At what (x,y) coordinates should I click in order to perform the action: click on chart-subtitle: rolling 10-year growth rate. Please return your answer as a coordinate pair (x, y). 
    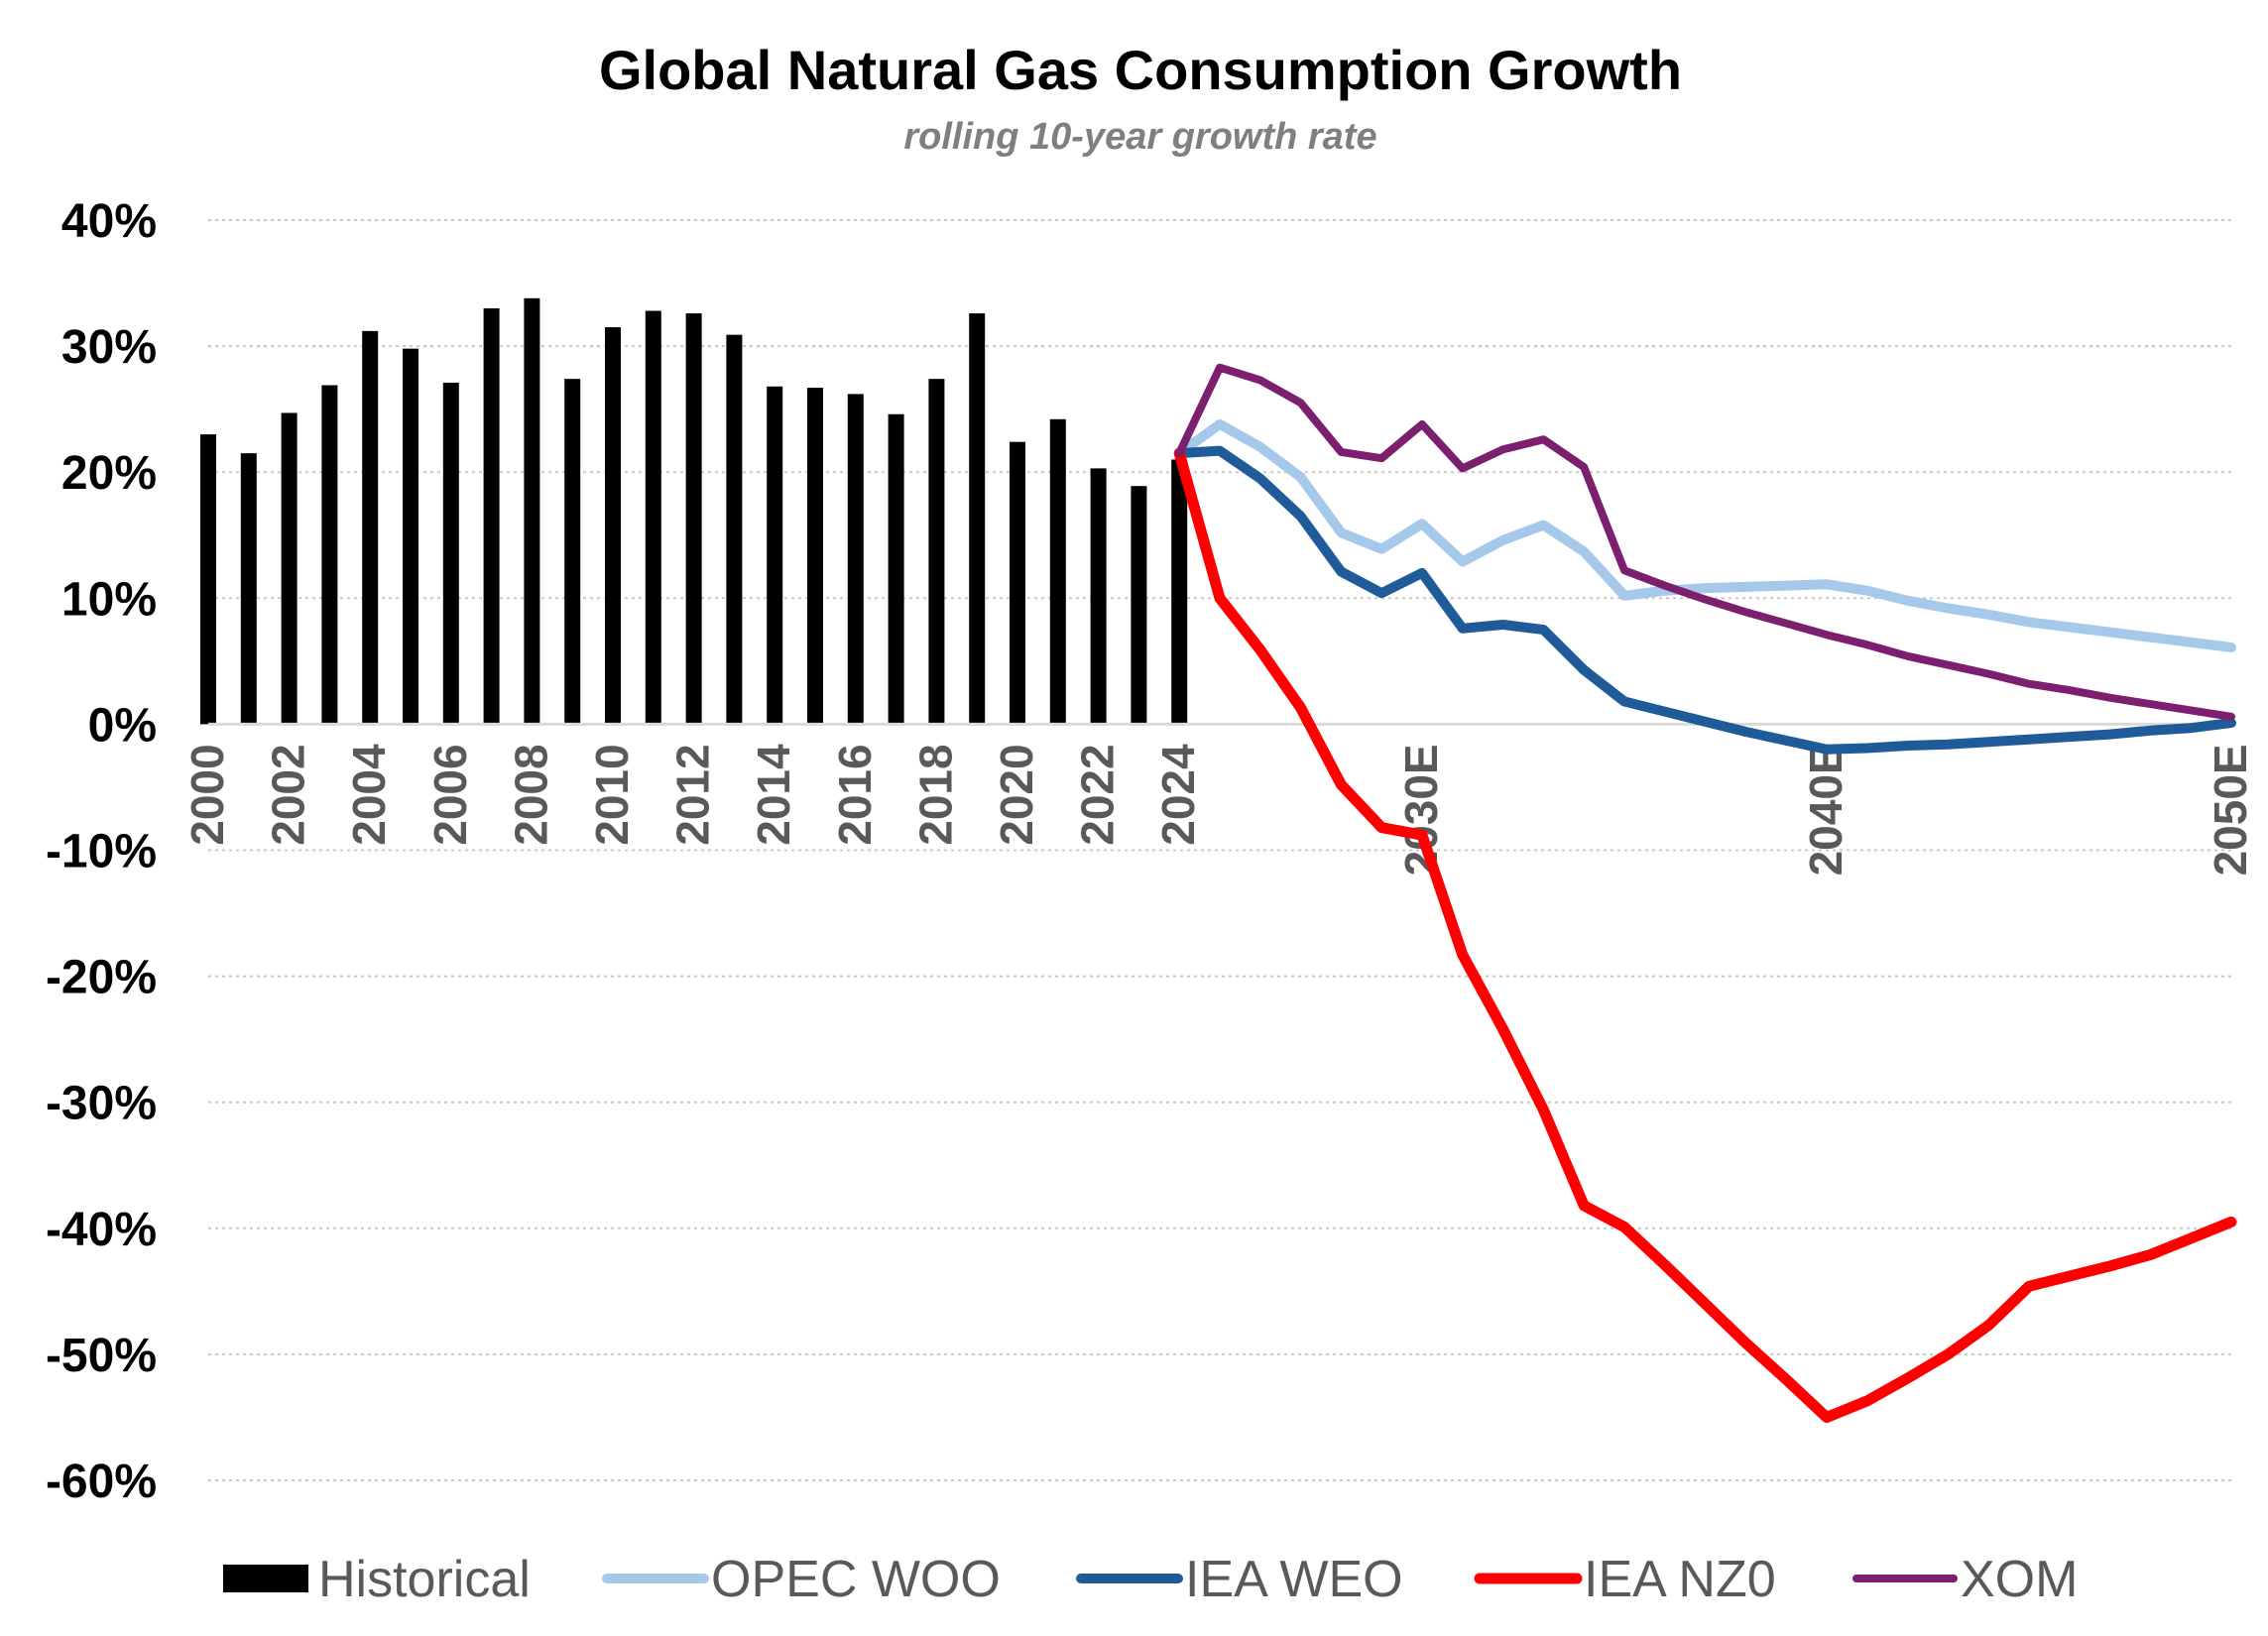
    Looking at the image, I should click on (1139, 137).